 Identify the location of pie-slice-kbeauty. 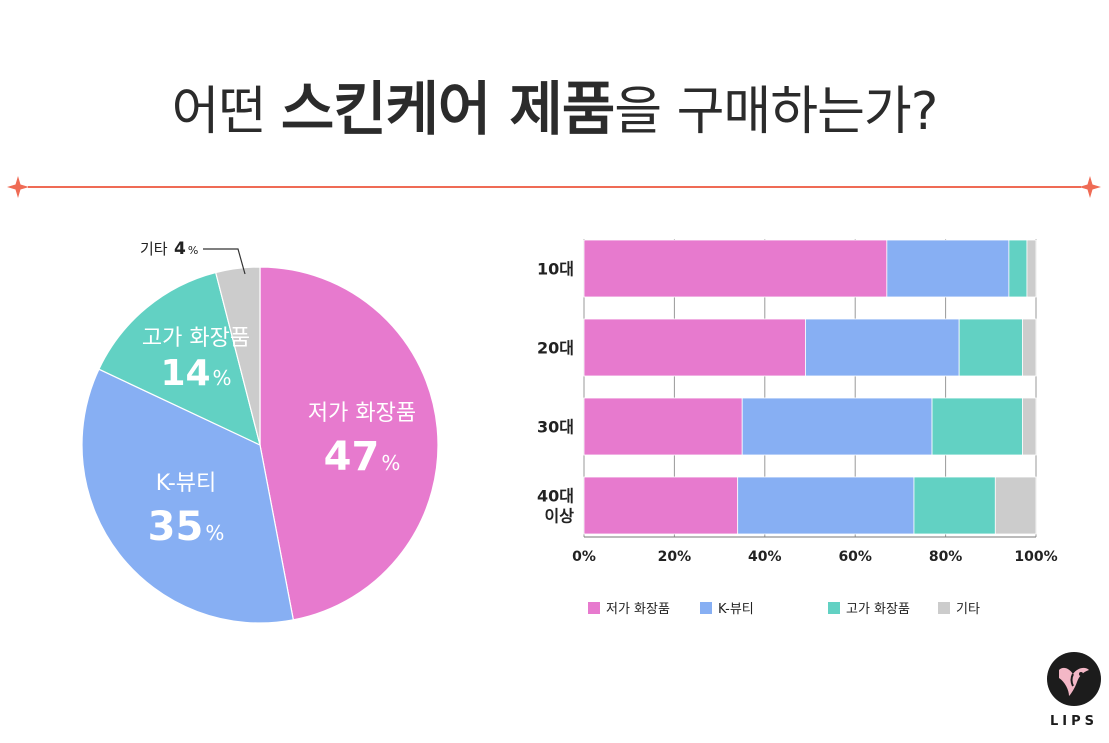
(188, 496).